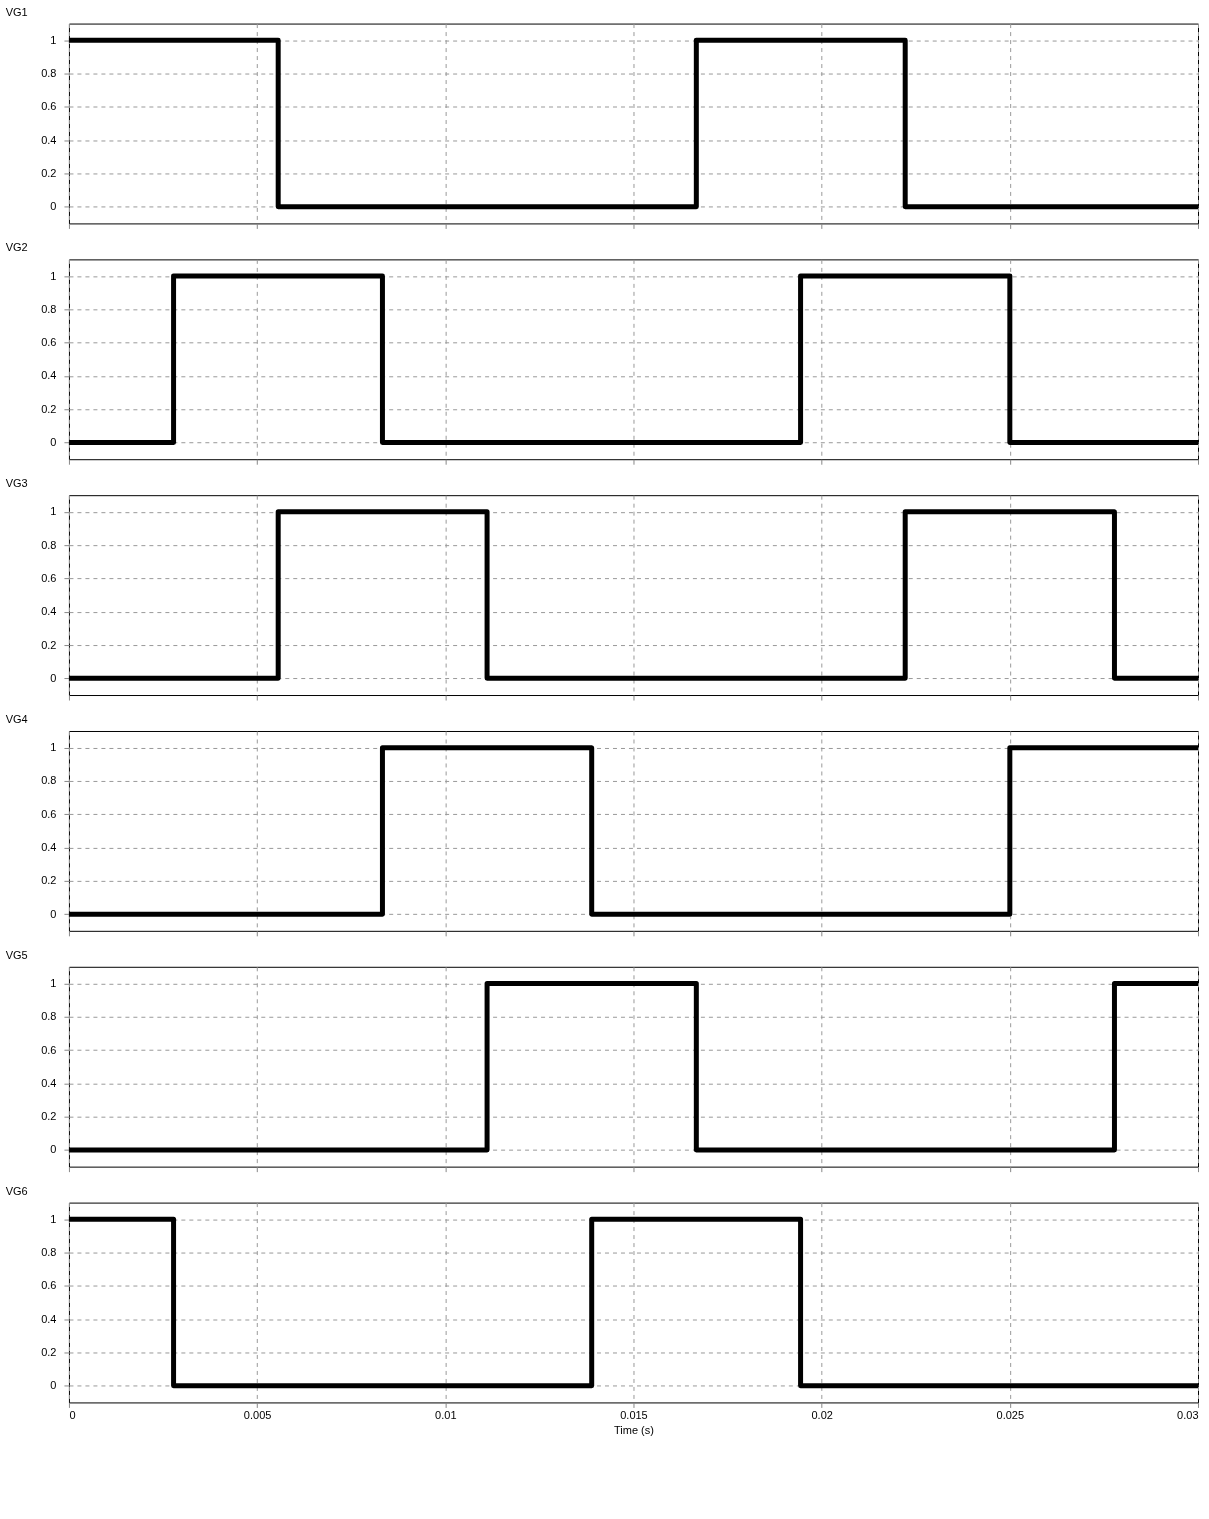 The width and height of the screenshot is (1209, 1519). Describe the element at coordinates (1188, 1414) in the screenshot. I see `x-tick-label: 0.03` at that location.